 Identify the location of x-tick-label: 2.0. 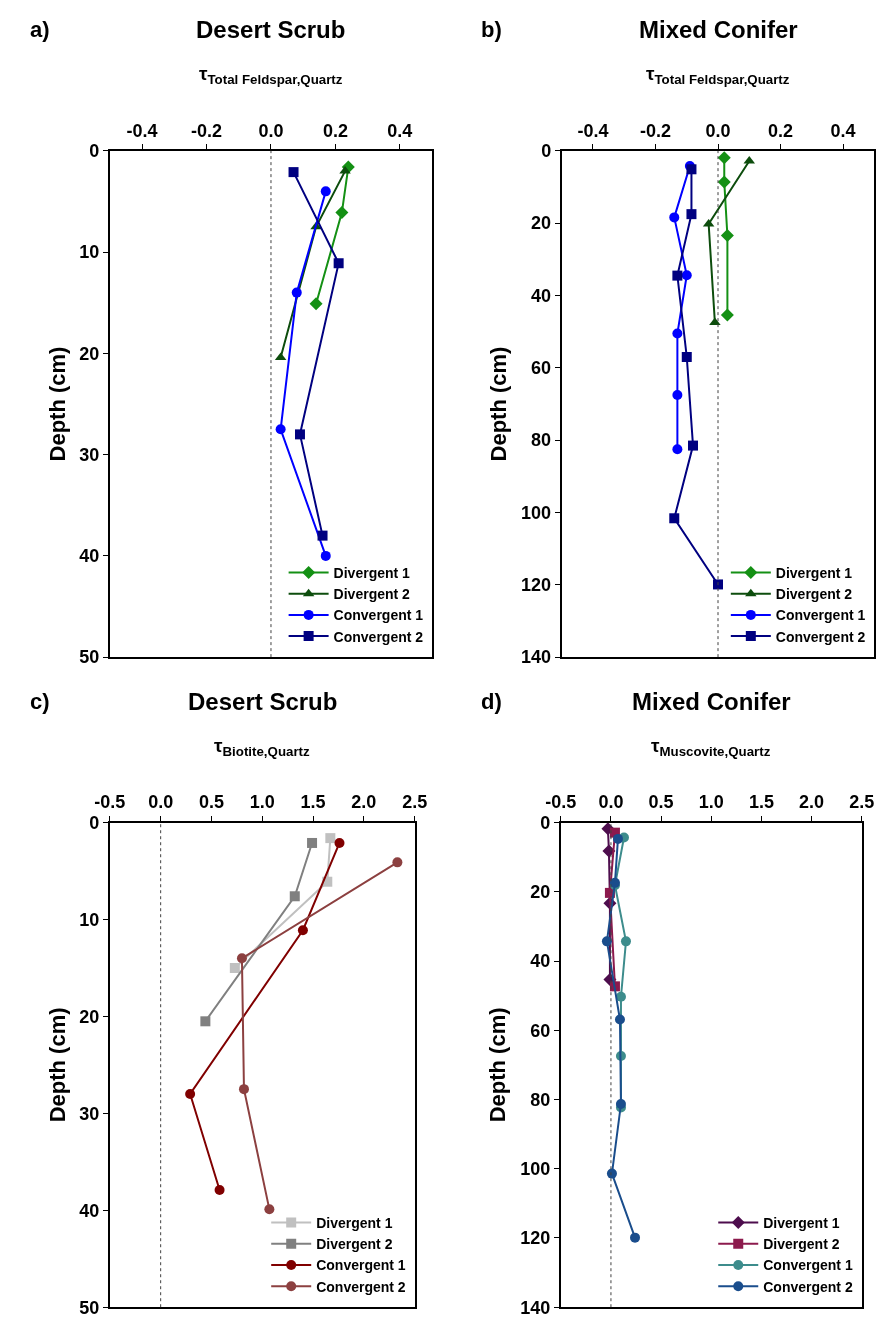
(364, 802).